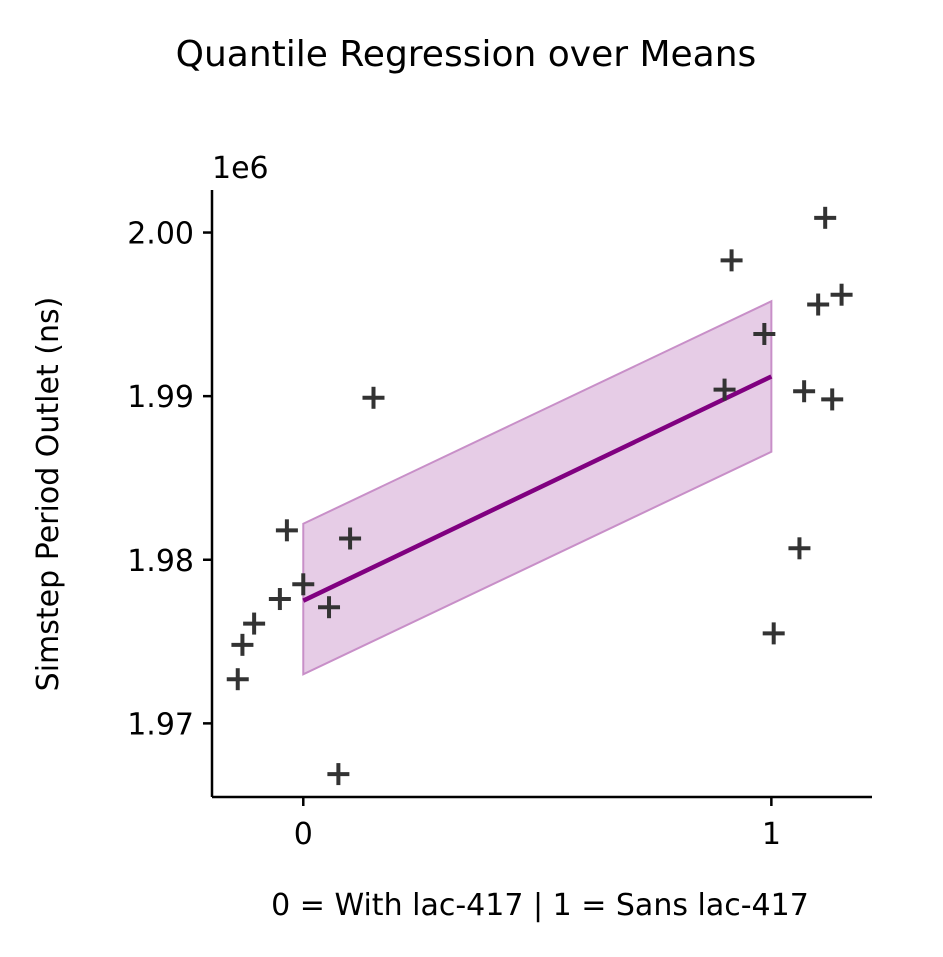 This screenshot has height=957, width=943. I want to click on regression-line-layer, so click(537, 488).